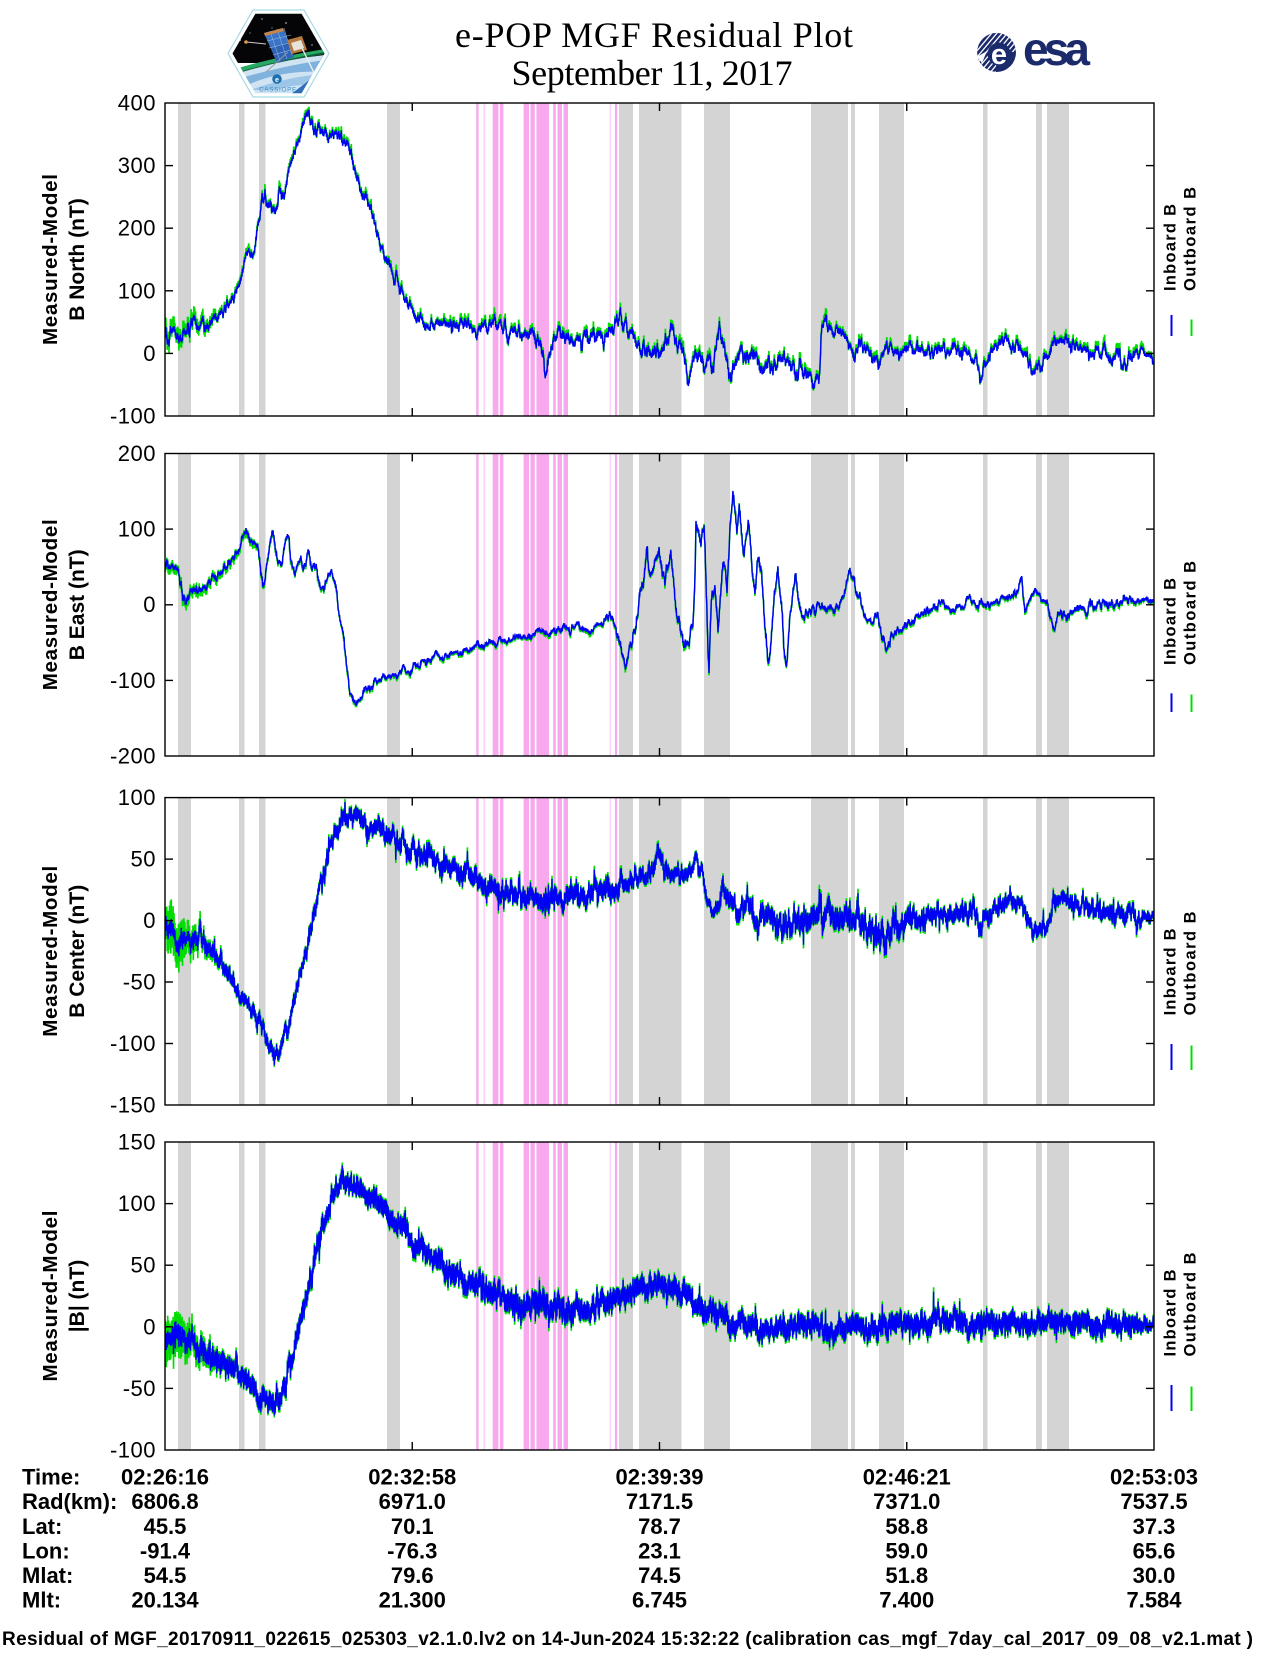  I want to click on svg-text: Rad(km):, so click(69, 1501).